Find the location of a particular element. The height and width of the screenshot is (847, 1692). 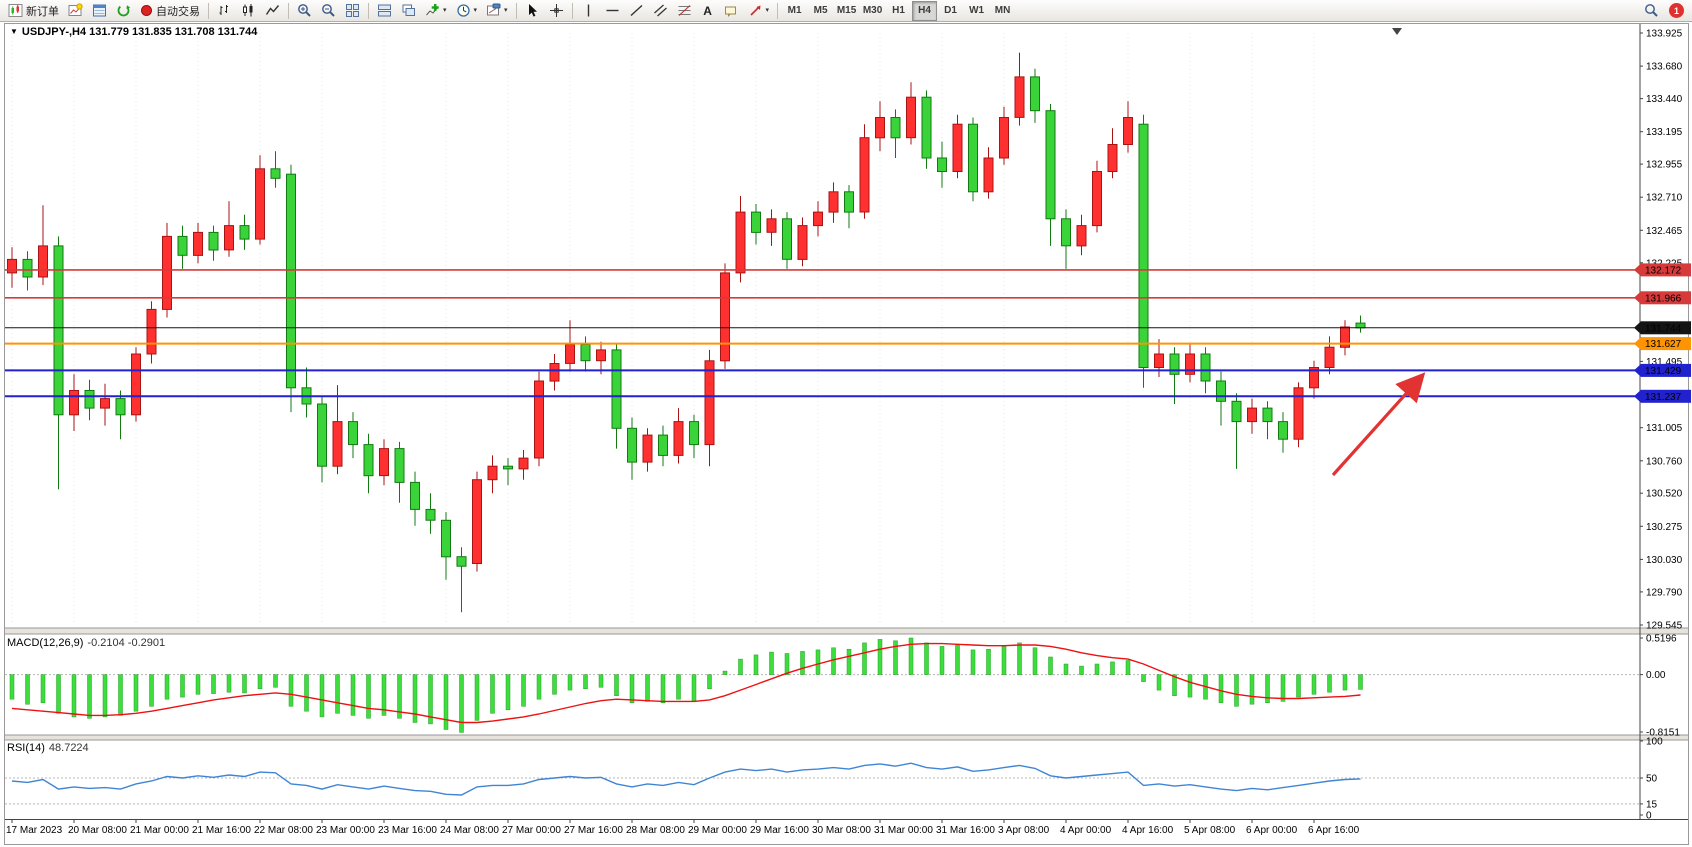

zoom-in-button is located at coordinates (304, 11).